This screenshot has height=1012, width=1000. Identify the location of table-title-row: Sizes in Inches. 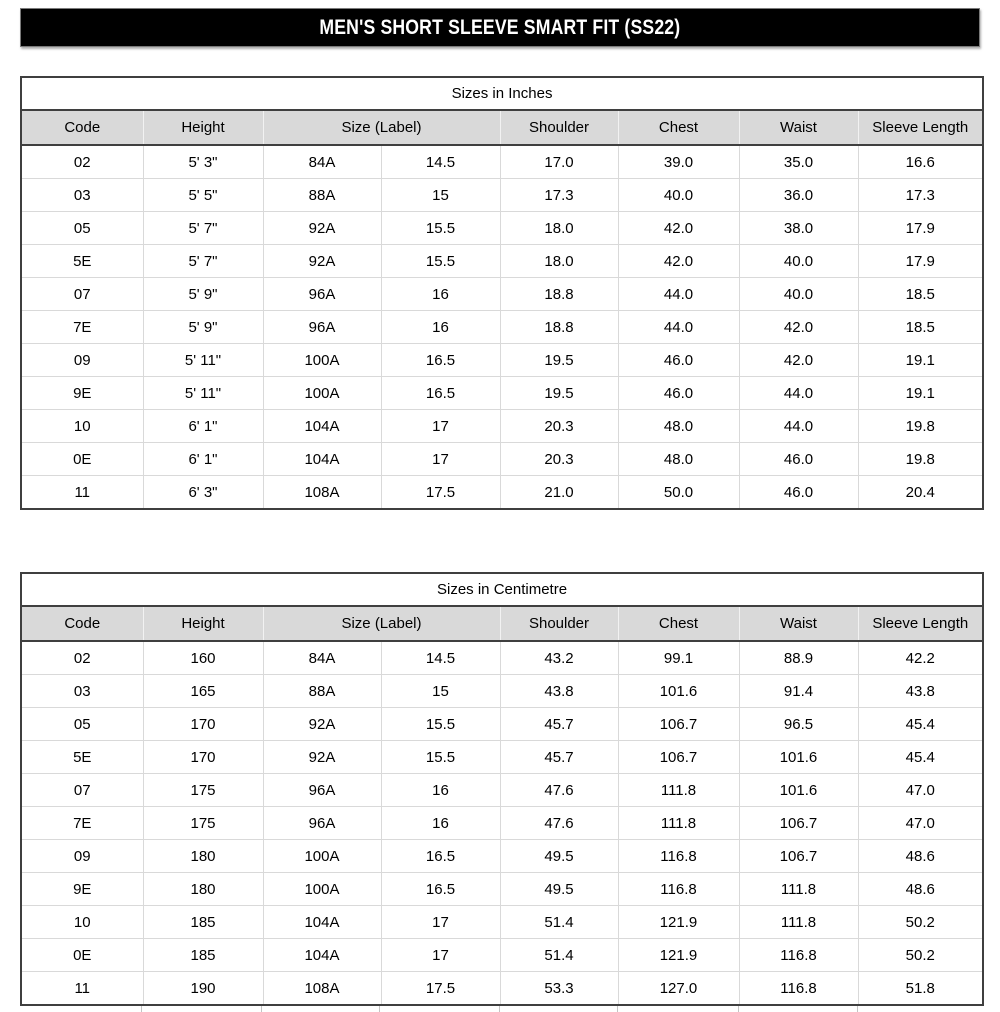
(502, 94).